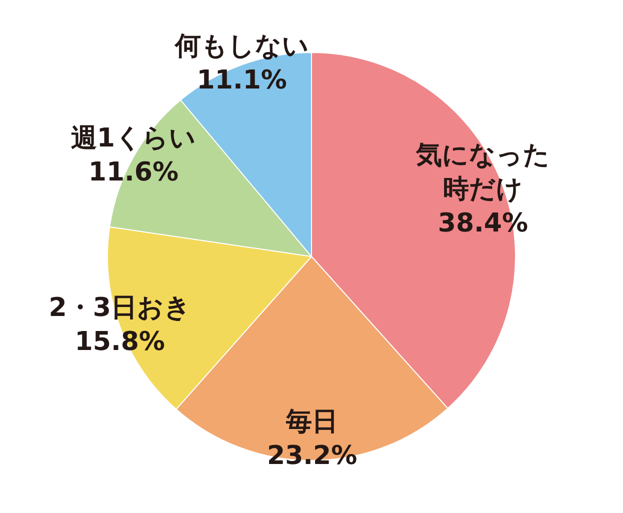 This screenshot has height=513, width=623. What do you see at coordinates (119, 308) in the screenshot?
I see `slice-label: 2・3日おき` at bounding box center [119, 308].